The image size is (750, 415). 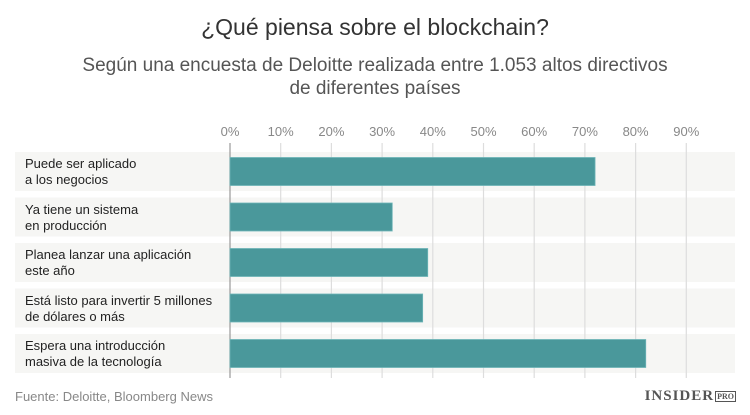 What do you see at coordinates (66, 225) in the screenshot?
I see `category-label-line: en producción` at bounding box center [66, 225].